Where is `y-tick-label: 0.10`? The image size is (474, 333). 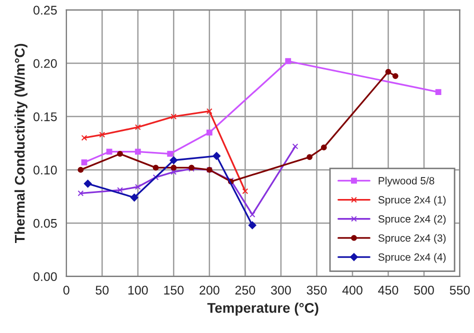
y-tick-label: 0.10 is located at coordinates (45, 170).